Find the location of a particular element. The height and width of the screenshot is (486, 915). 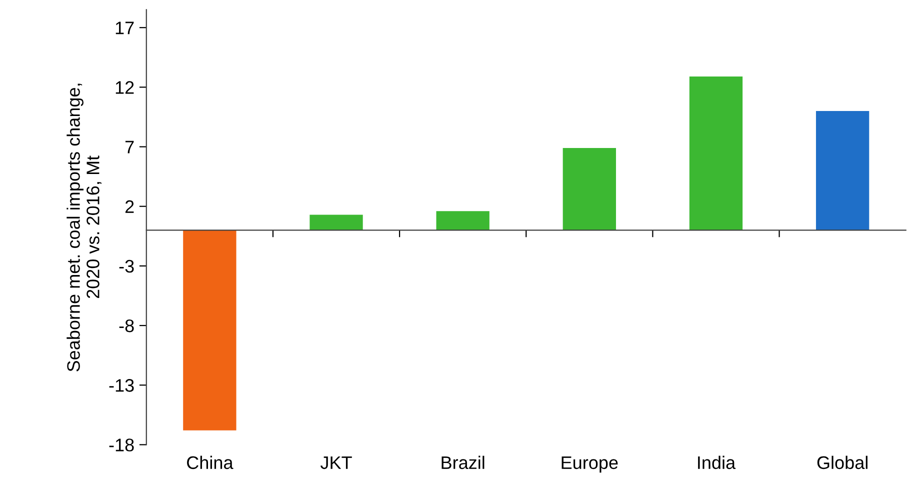

x-tick-label: India is located at coordinates (717, 463).